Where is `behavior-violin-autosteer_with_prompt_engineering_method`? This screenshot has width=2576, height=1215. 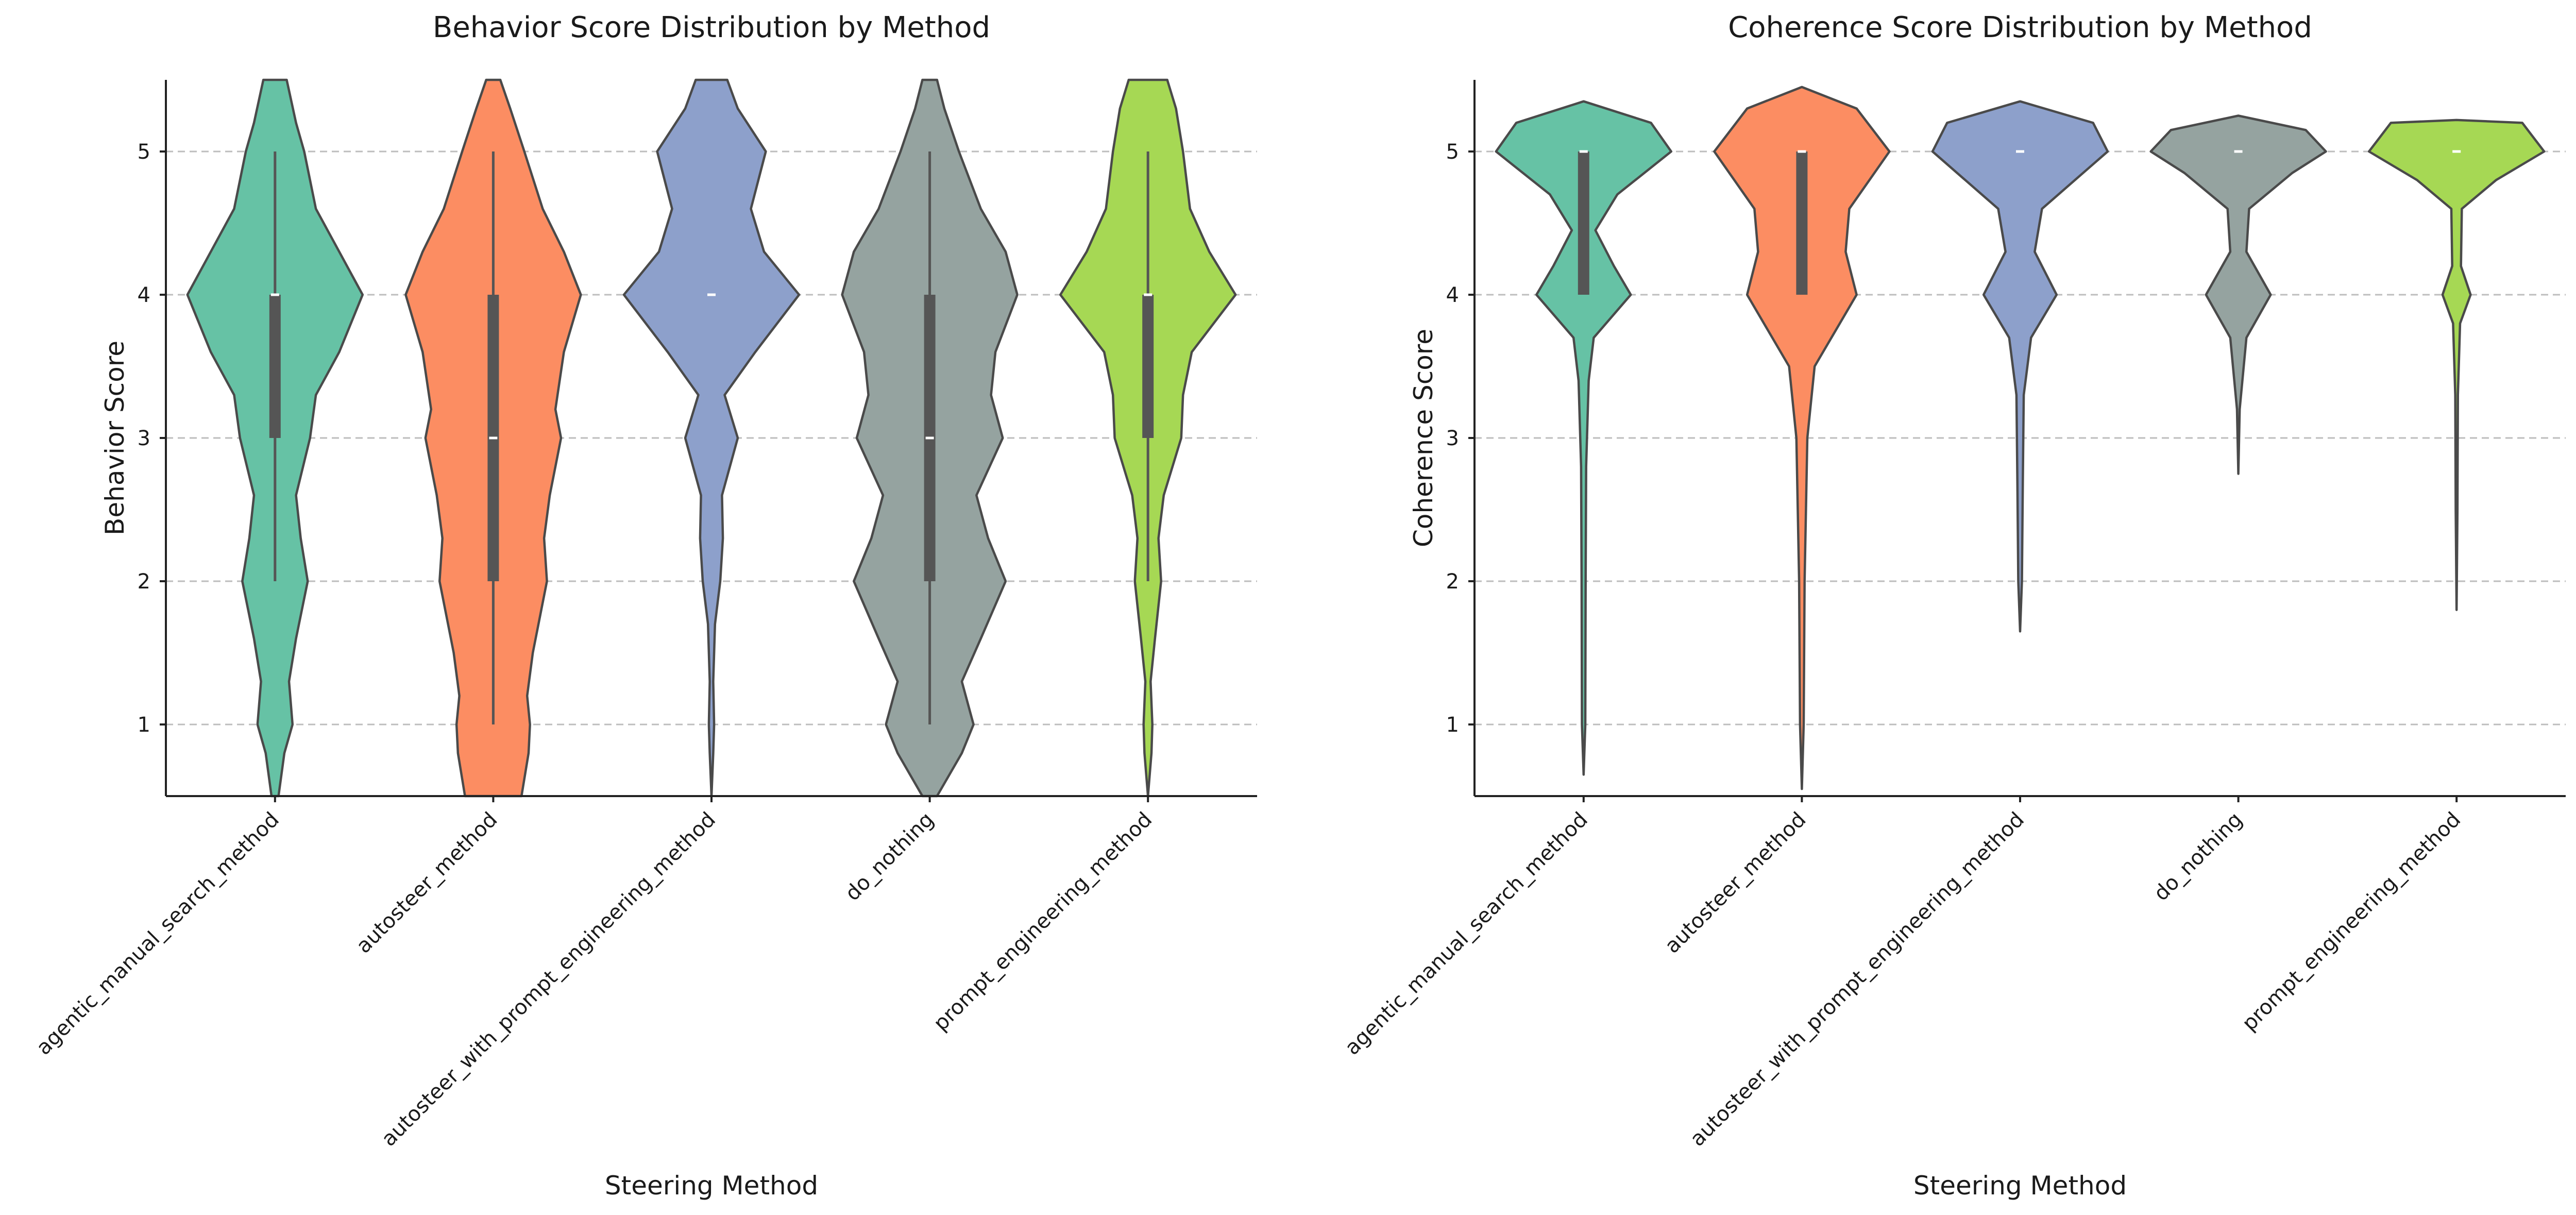
behavior-violin-autosteer_with_prompt_engineering_method is located at coordinates (711, 438).